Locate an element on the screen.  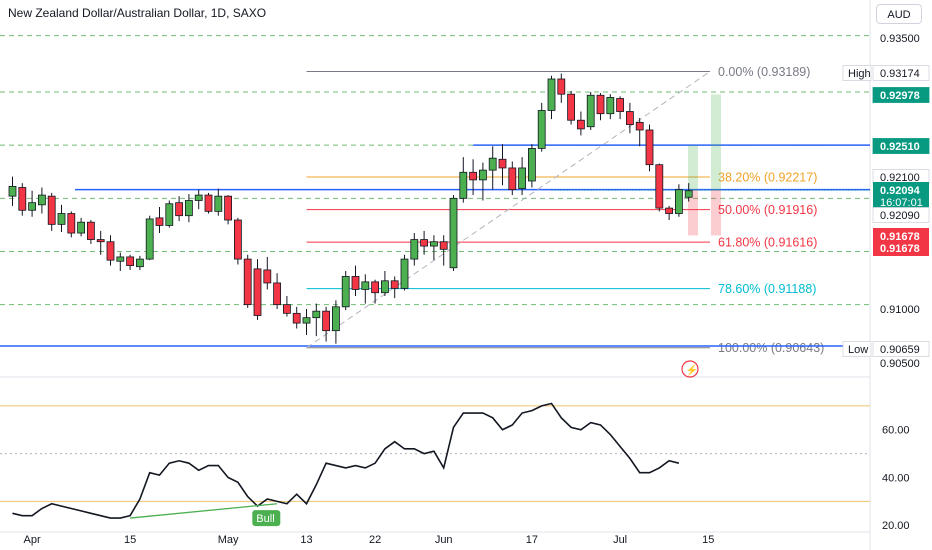
stop-badge-text-1: 0.91678 is located at coordinates (900, 237).